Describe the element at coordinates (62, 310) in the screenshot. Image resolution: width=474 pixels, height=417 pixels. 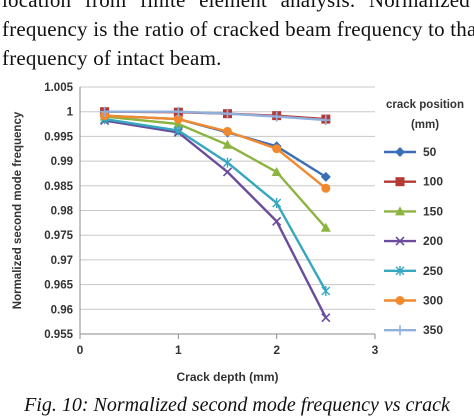
I see `y-tick-label: 0.96` at that location.